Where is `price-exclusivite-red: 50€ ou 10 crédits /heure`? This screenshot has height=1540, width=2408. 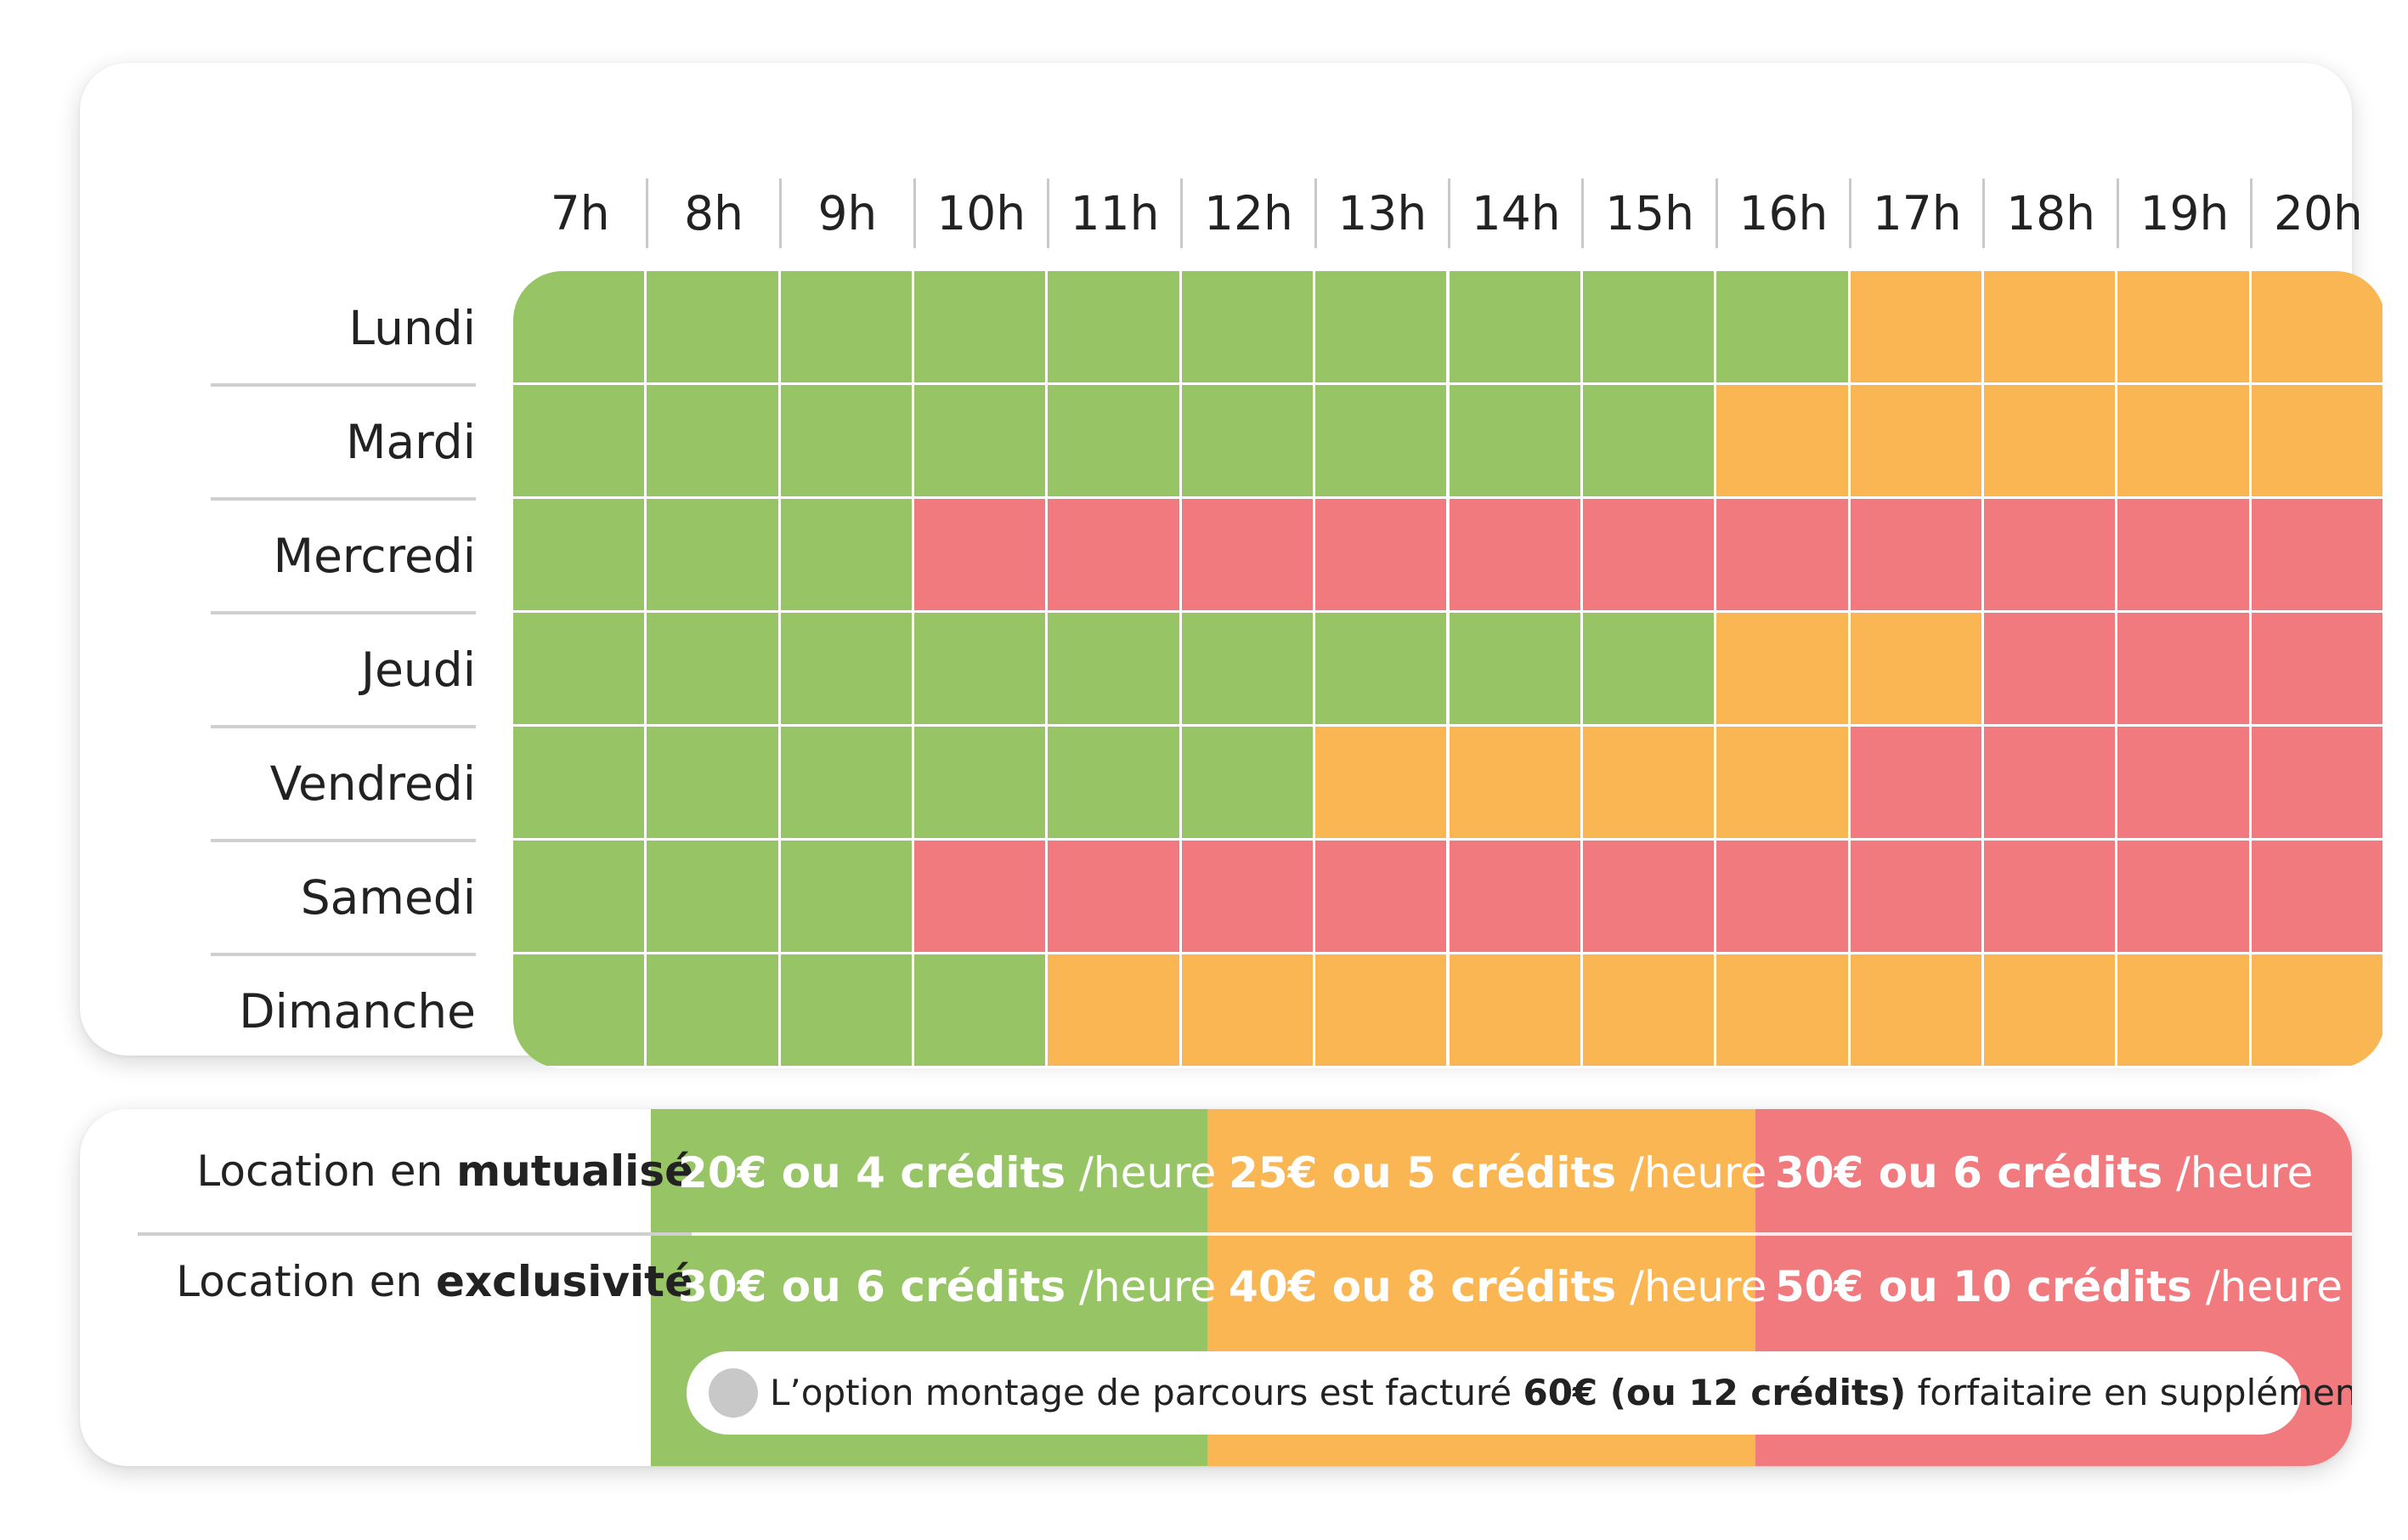
price-exclusivite-red: 50€ ou 10 crédits /heure is located at coordinates (2059, 1287).